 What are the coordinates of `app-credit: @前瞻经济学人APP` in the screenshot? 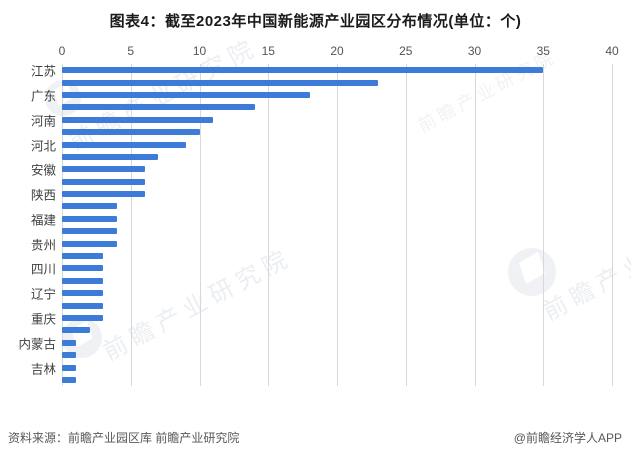 It's located at (567, 438).